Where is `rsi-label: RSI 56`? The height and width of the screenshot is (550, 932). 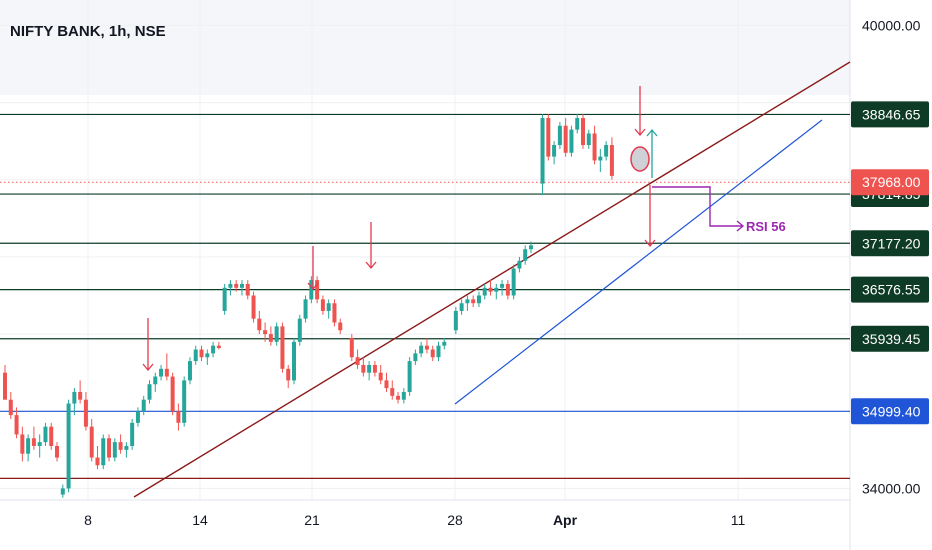
rsi-label: RSI 56 is located at coordinates (766, 226).